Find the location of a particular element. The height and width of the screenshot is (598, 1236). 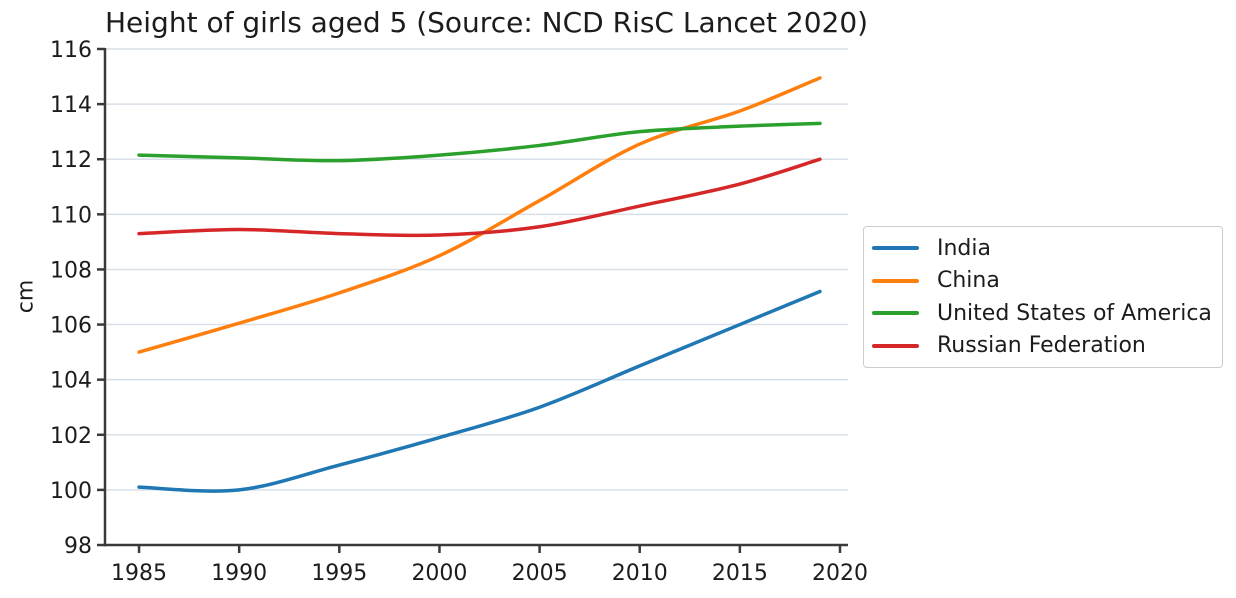

legend-label-india: India is located at coordinates (964, 248).